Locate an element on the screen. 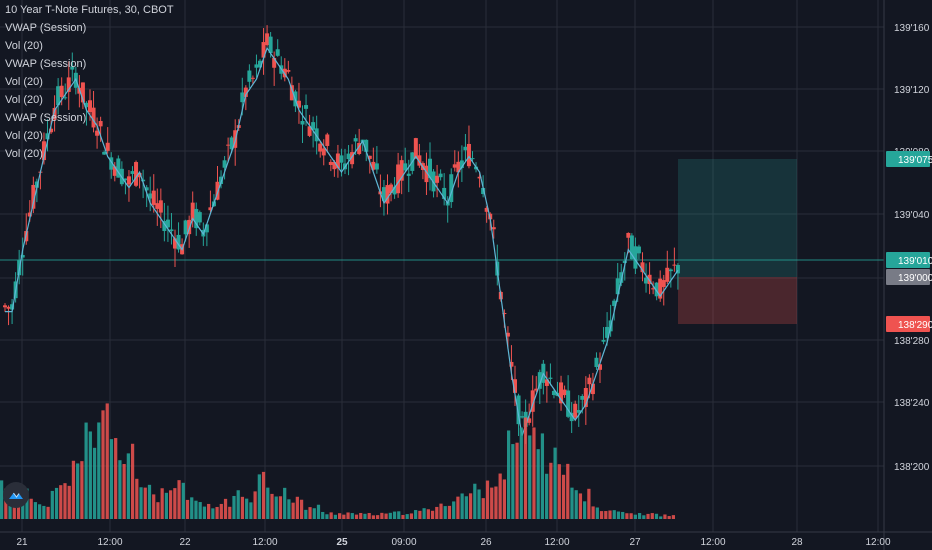  indicator-vwap-session-3: VWAP (Session) is located at coordinates (46, 118).